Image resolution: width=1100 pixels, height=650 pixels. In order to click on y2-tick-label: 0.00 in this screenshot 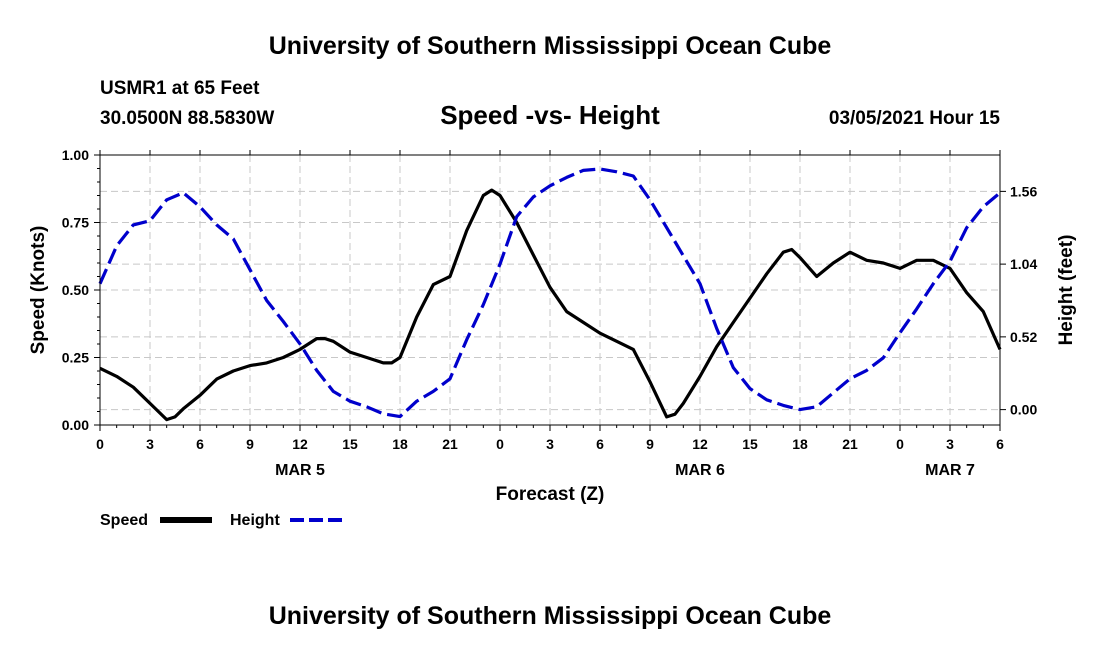, I will do `click(1023, 410)`.